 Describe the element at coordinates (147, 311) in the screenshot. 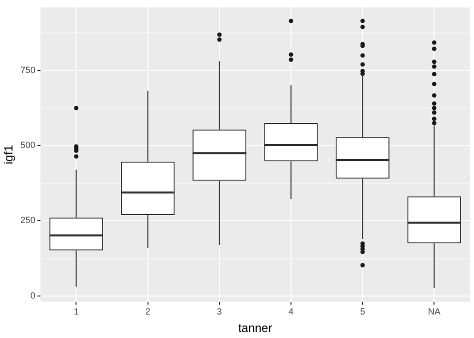

I see `x-tick-label: 2` at that location.